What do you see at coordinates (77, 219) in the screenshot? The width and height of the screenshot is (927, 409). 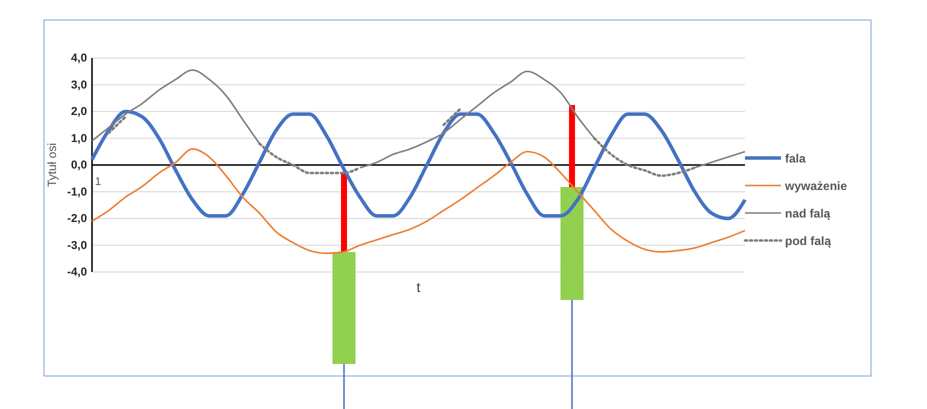 I see `y-tick-label: -2,0` at bounding box center [77, 219].